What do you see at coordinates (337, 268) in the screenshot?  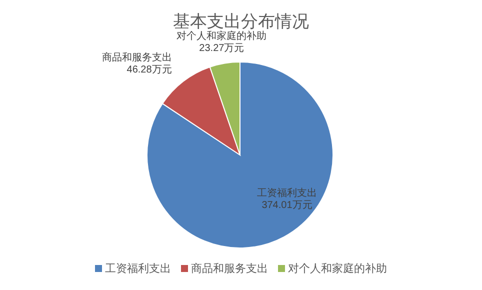 I see `legend-label: 对个人和家庭的补助` at bounding box center [337, 268].